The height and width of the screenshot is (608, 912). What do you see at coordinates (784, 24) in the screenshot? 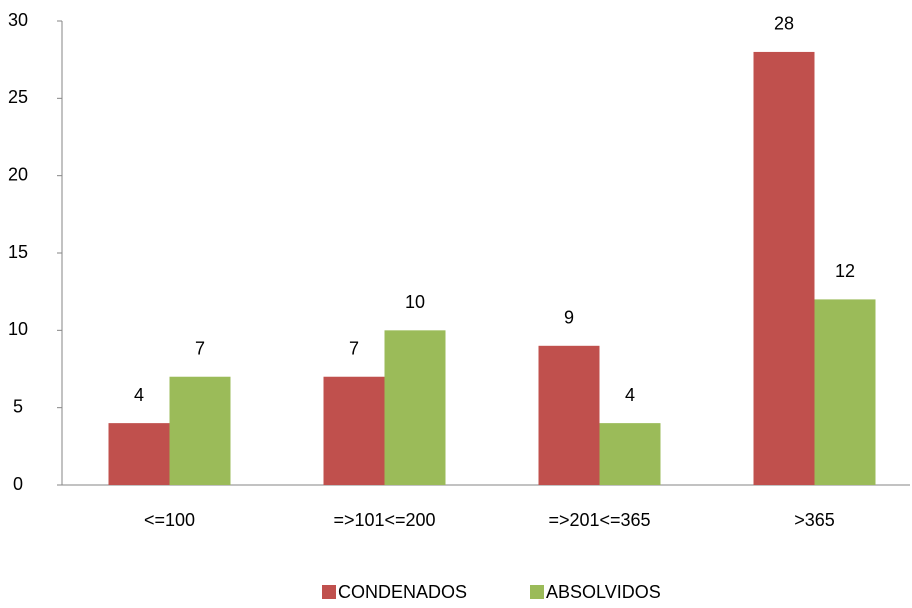
I see `data-label: 28` at bounding box center [784, 24].